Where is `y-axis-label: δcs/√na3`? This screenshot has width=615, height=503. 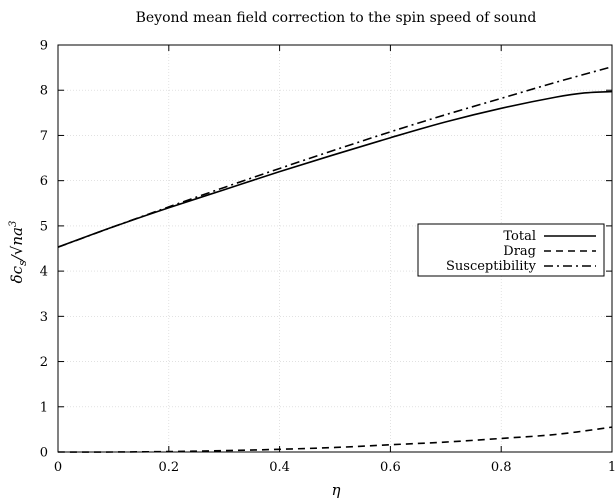
y-axis-label: δcs/√na3 is located at coordinates (18, 252).